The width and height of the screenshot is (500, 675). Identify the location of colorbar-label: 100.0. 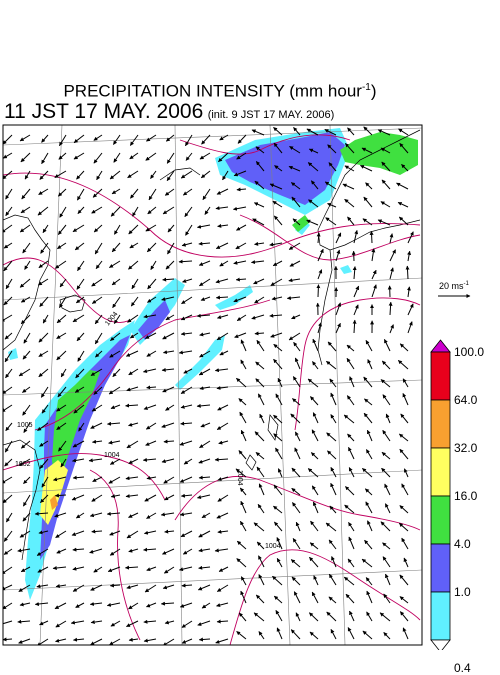
(469, 352).